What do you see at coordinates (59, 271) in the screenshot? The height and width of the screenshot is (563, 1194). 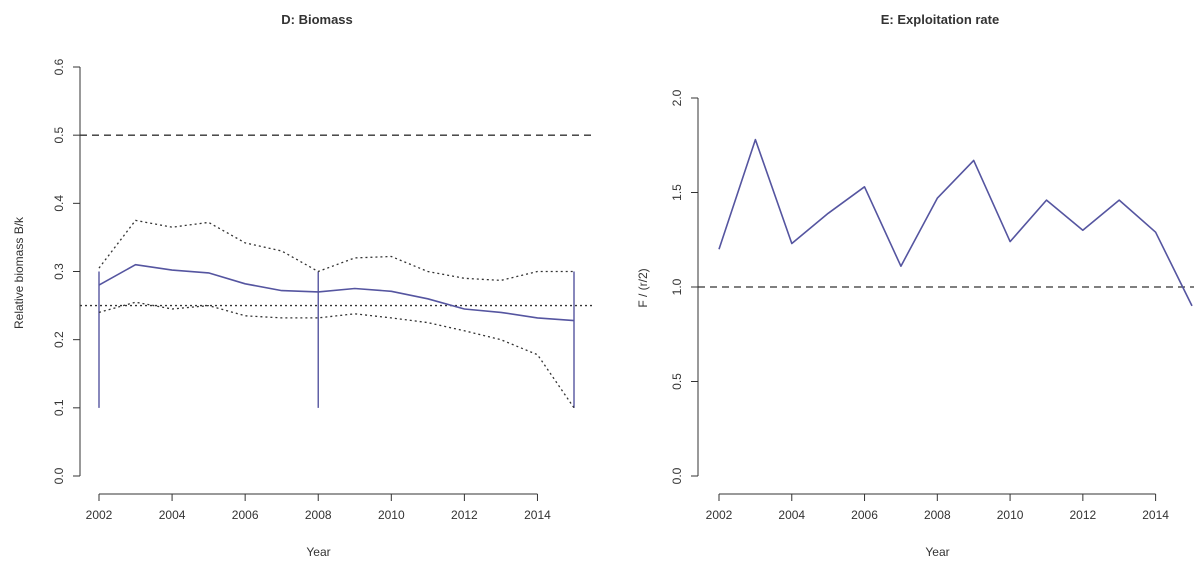 I see `y-tick-label: 0.3` at bounding box center [59, 271].